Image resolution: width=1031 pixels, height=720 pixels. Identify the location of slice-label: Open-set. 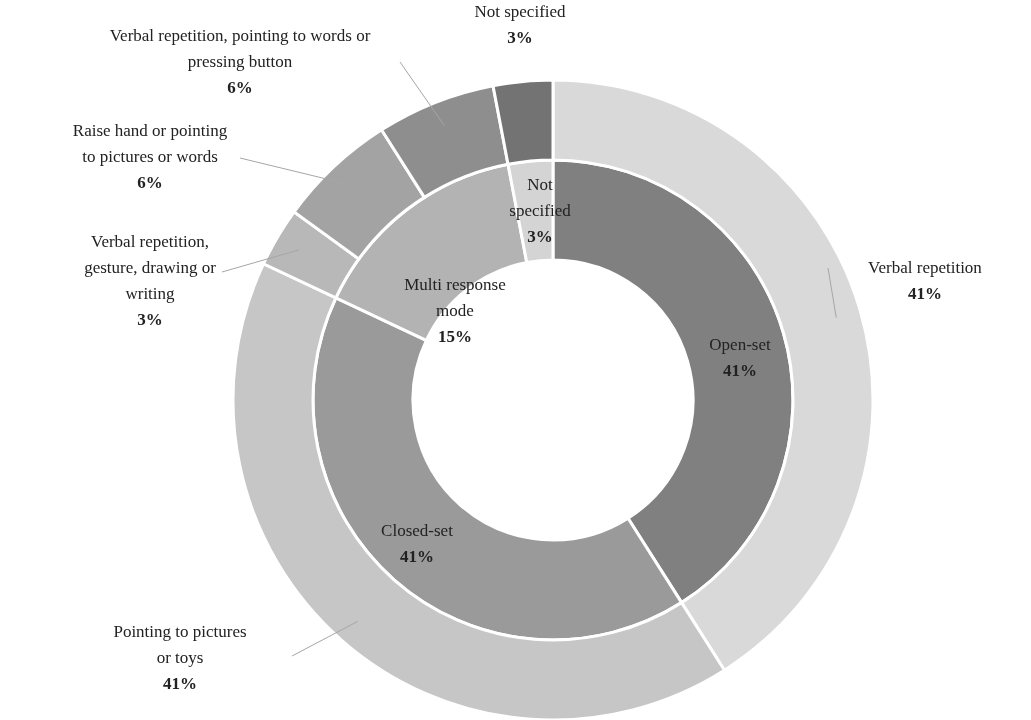
(740, 344).